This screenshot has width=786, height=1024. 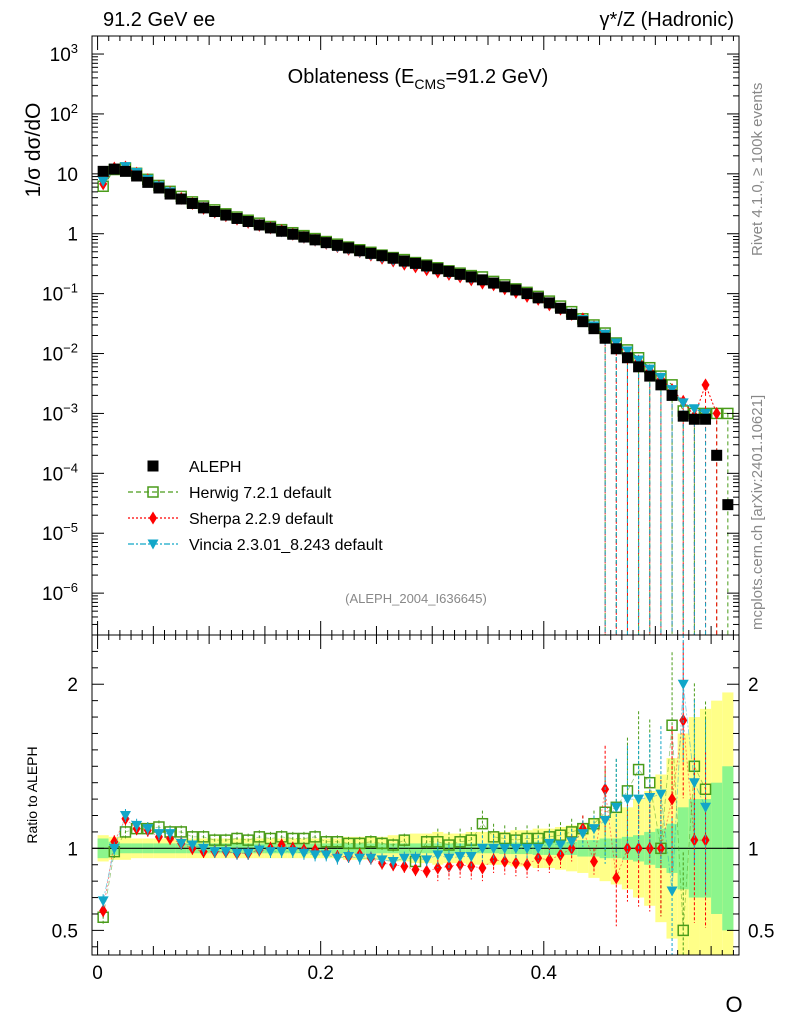 I want to click on header-left: 91.2 GeV ee, so click(x=159, y=20).